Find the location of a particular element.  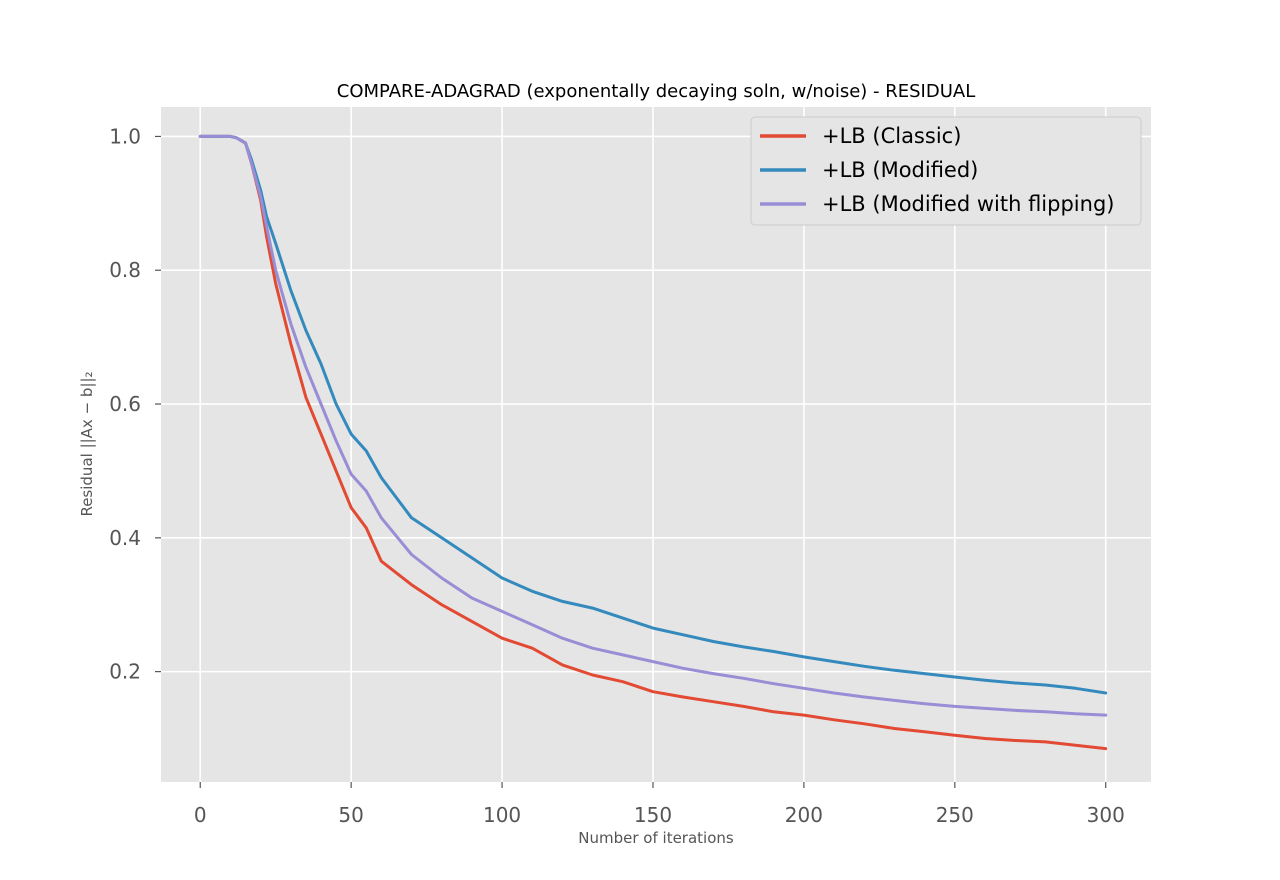

y-tick-label: 0.2 is located at coordinates (125, 672).